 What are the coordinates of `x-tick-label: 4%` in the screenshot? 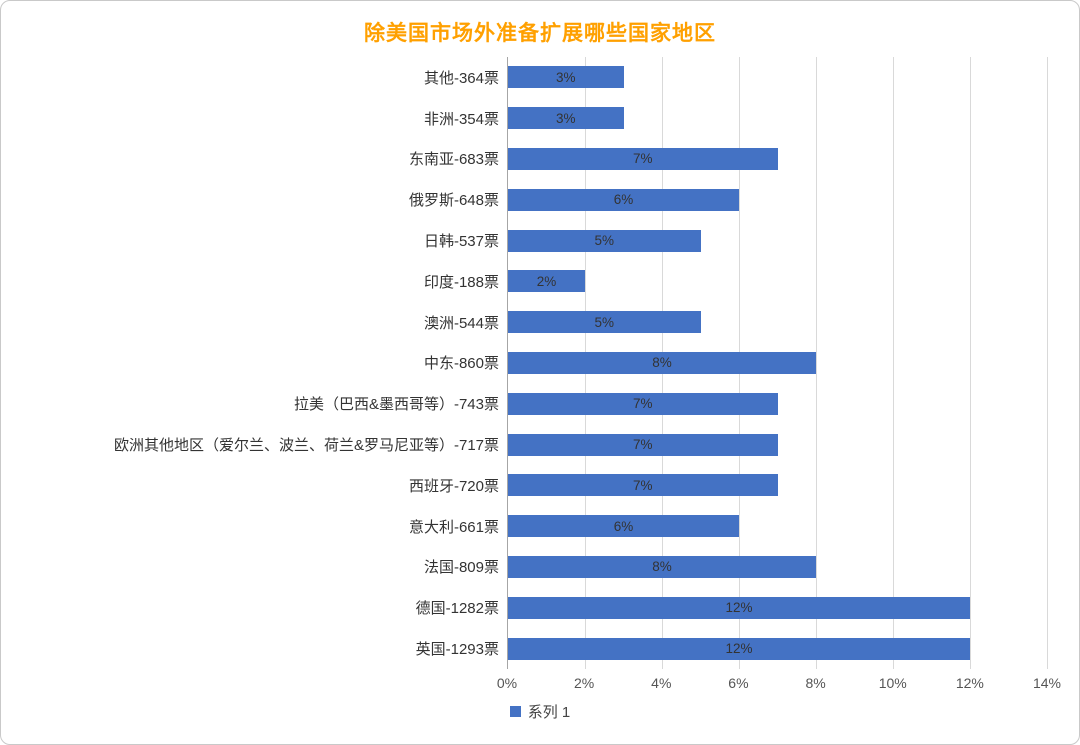 It's located at (661, 683).